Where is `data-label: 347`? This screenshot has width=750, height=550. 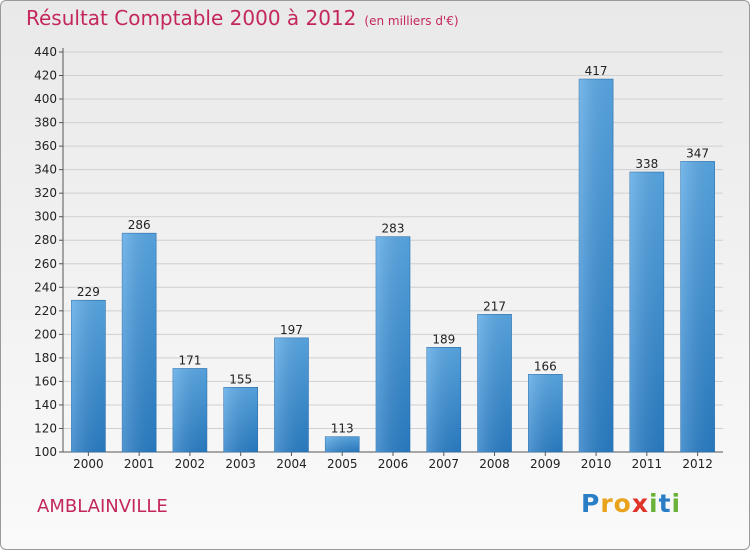
data-label: 347 is located at coordinates (697, 153).